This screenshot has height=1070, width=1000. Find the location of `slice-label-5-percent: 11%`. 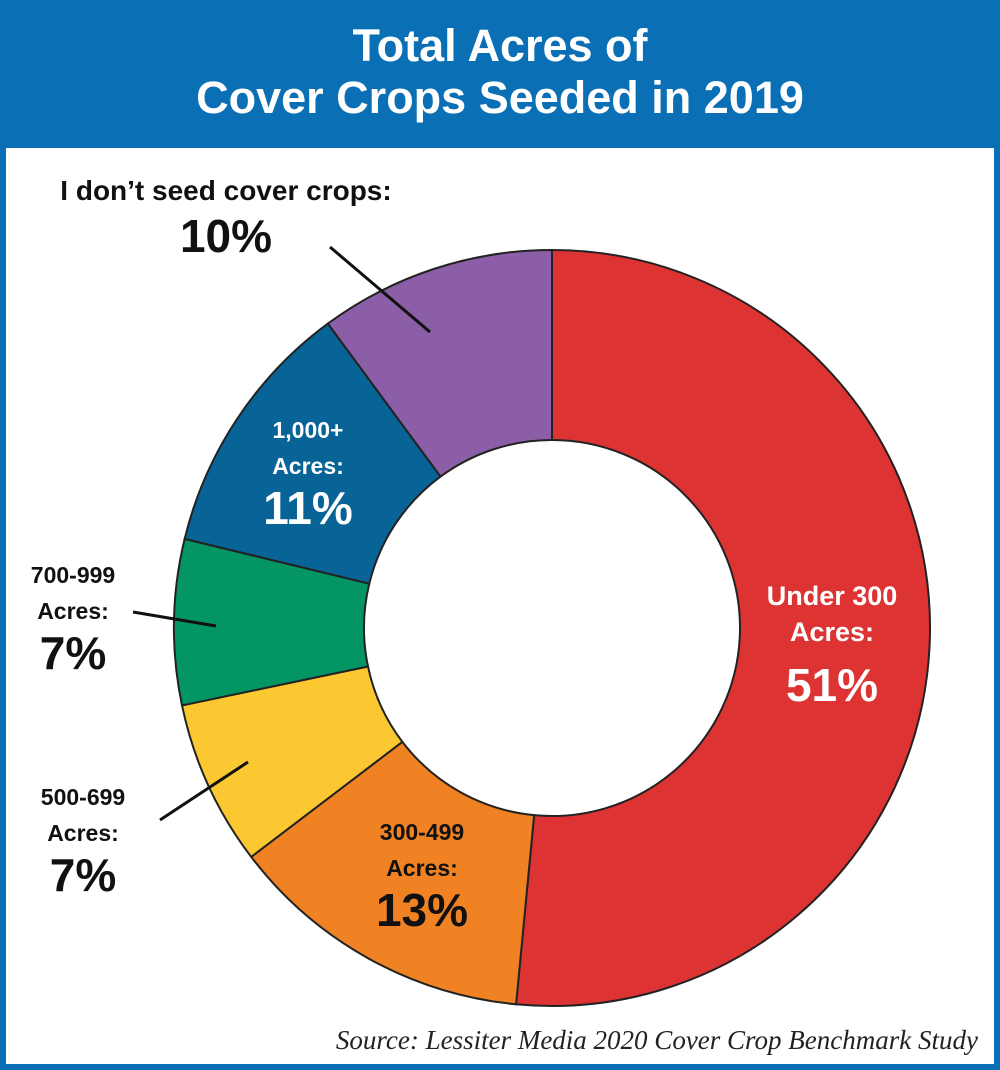

slice-label-5-percent: 11% is located at coordinates (308, 508).